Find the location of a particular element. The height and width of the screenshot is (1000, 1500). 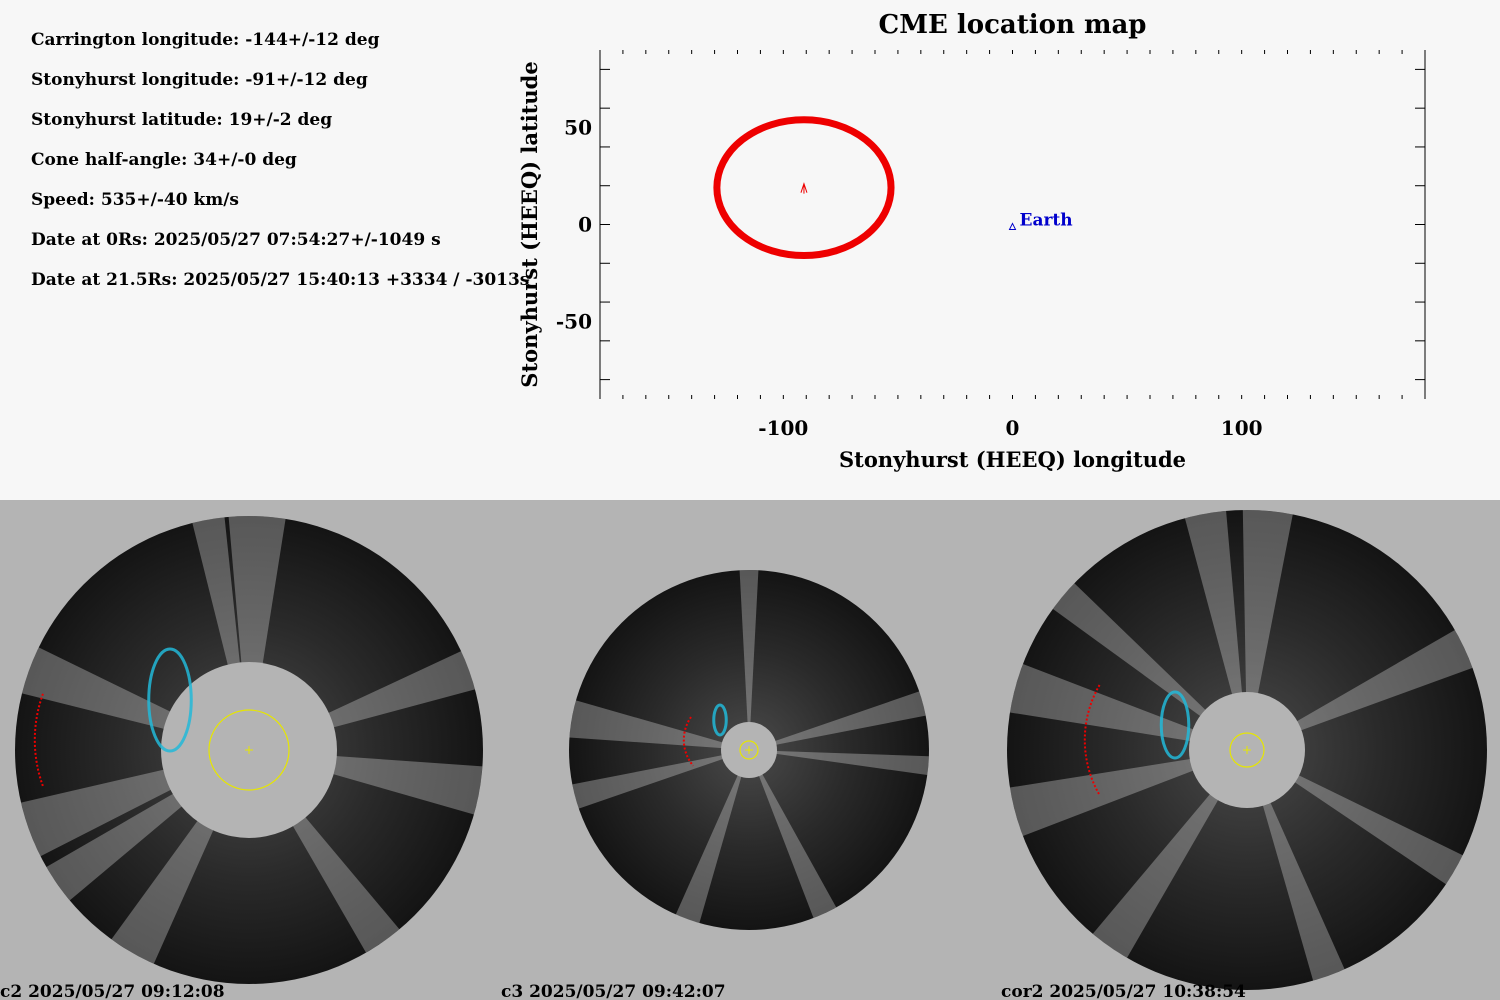

panel-label-c2: c2 2025/05/27 09:12:08 is located at coordinates (112, 991).